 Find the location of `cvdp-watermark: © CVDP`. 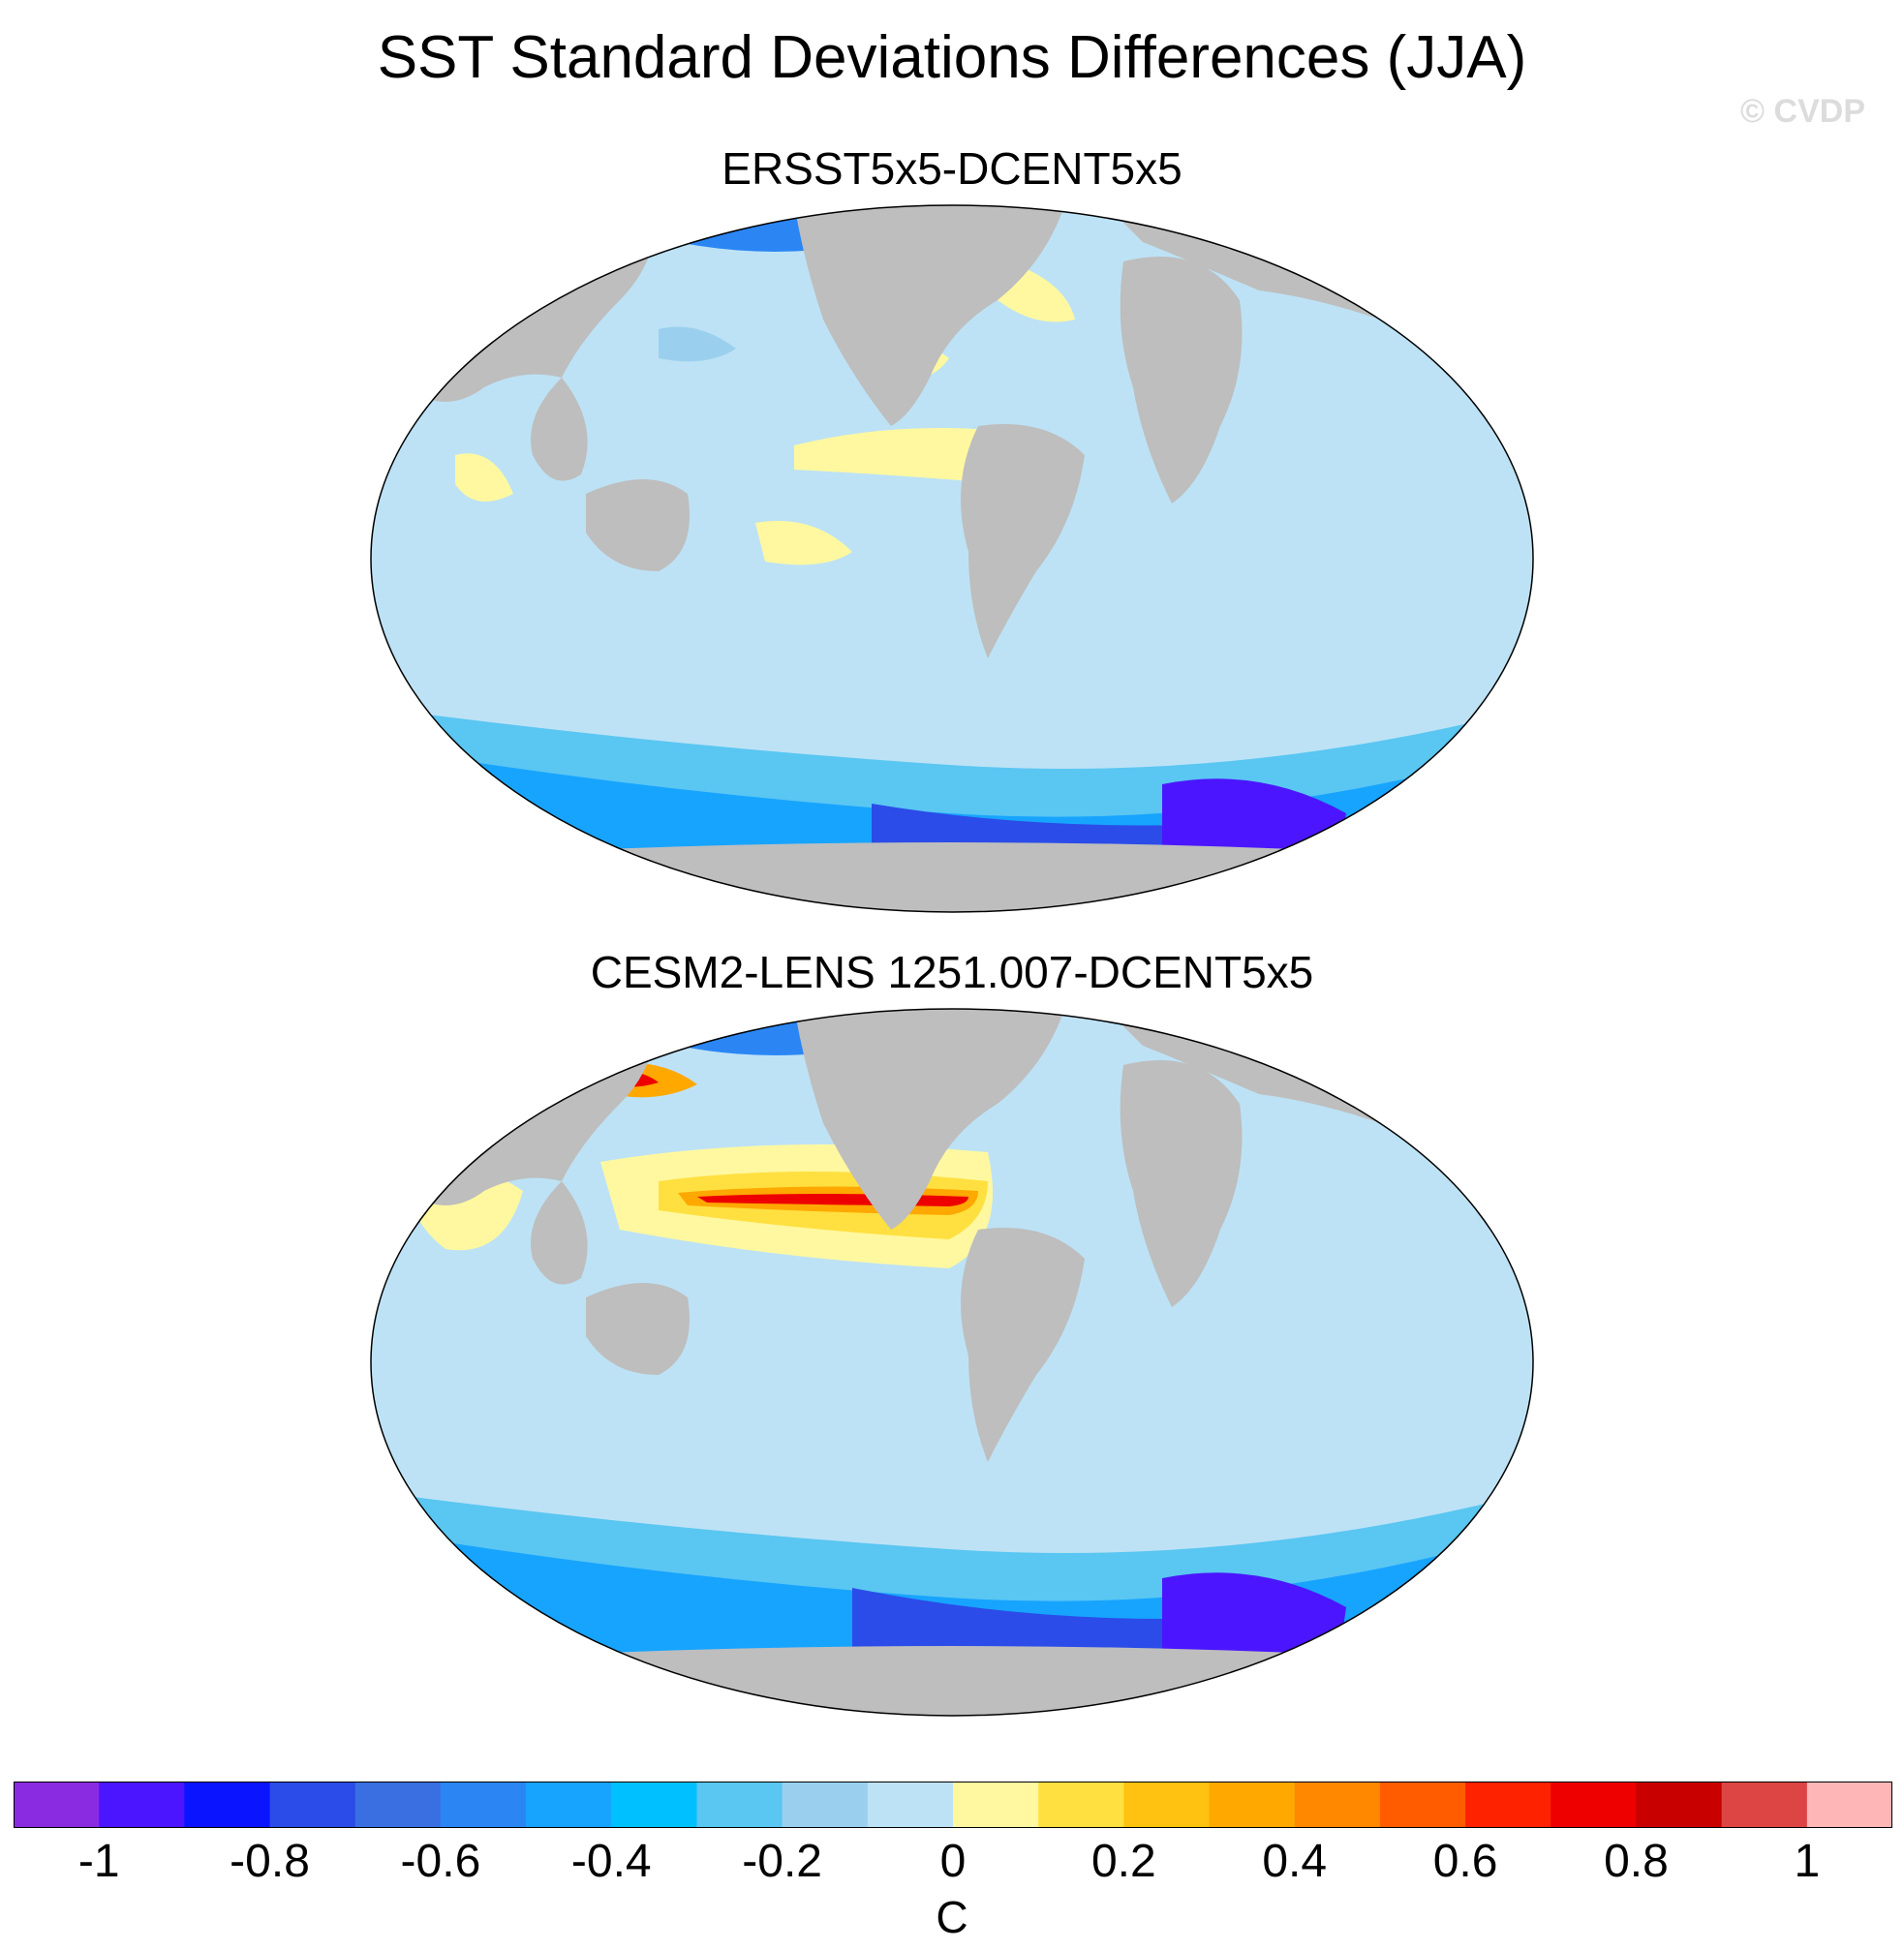

cvdp-watermark: © CVDP is located at coordinates (1802, 111).